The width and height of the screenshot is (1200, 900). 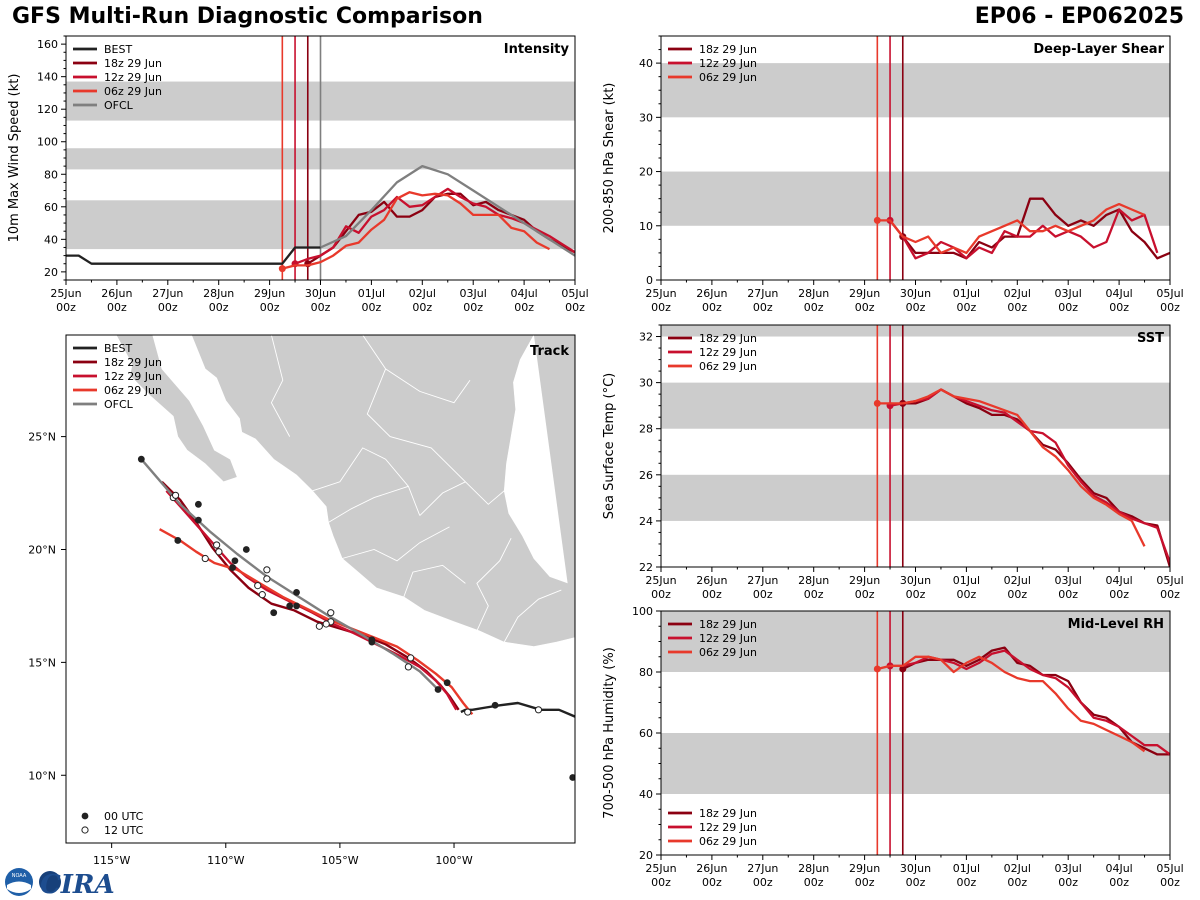 What do you see at coordinates (915, 90) in the screenshot?
I see `shear-band` at bounding box center [915, 90].